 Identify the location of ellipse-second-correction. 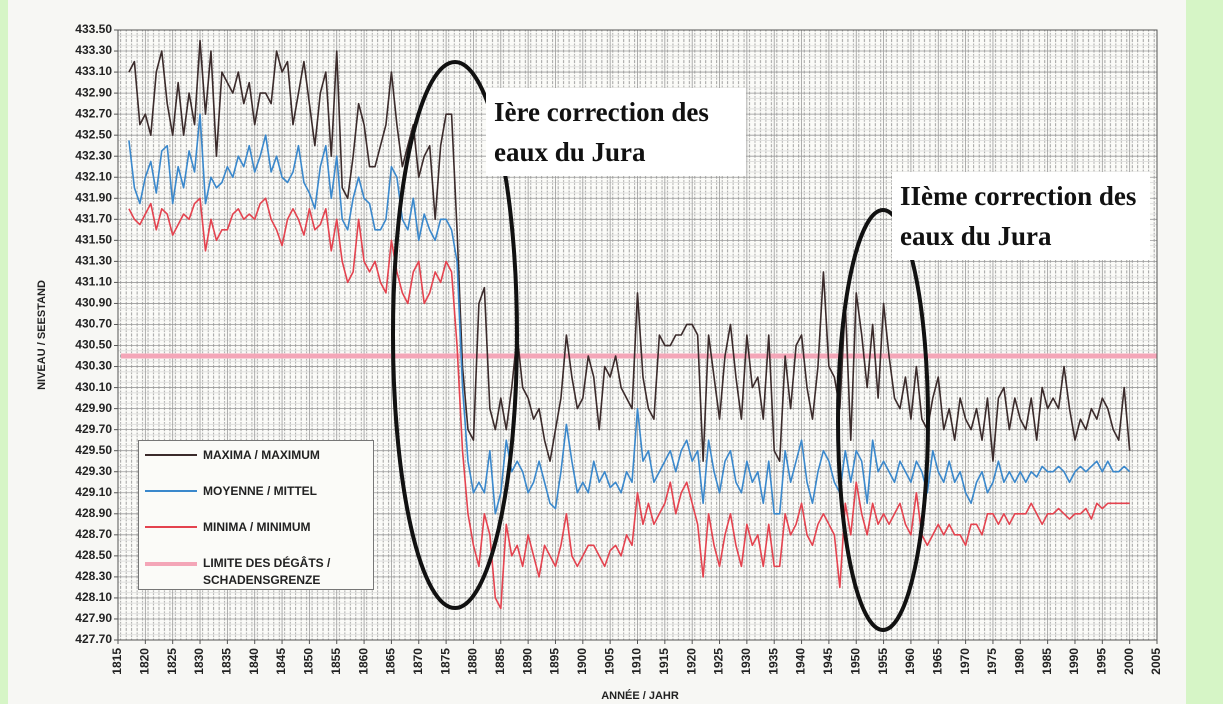
(883, 420).